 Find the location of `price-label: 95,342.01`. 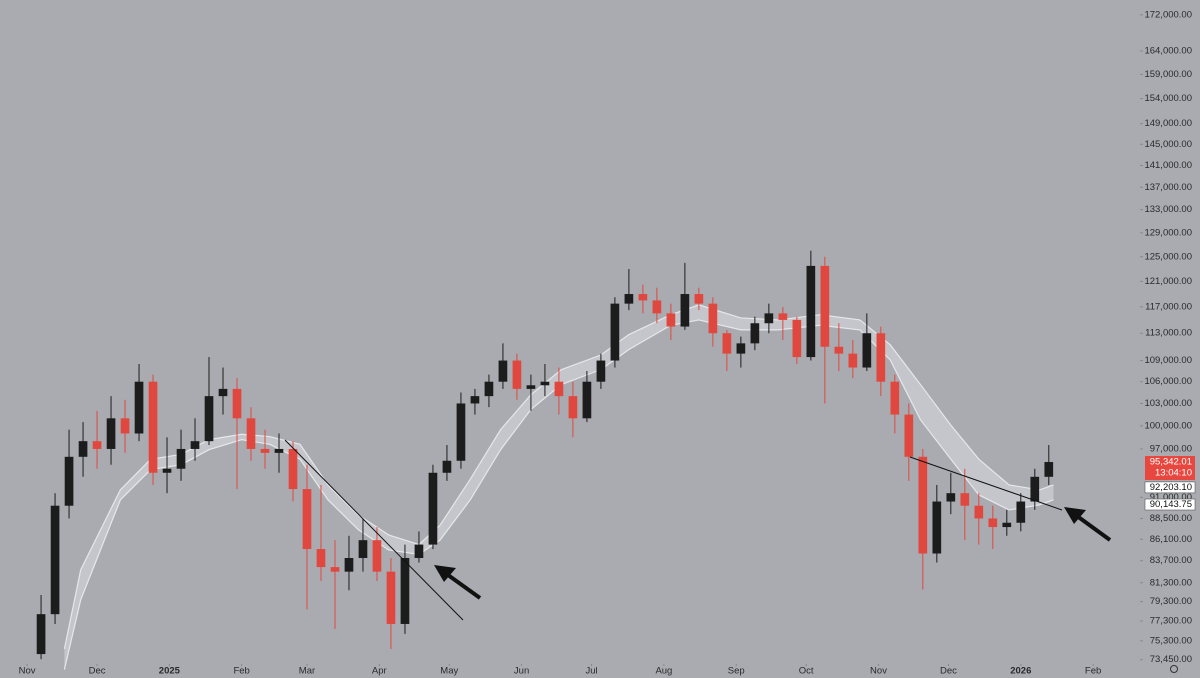

price-label: 95,342.01 is located at coordinates (1171, 462).